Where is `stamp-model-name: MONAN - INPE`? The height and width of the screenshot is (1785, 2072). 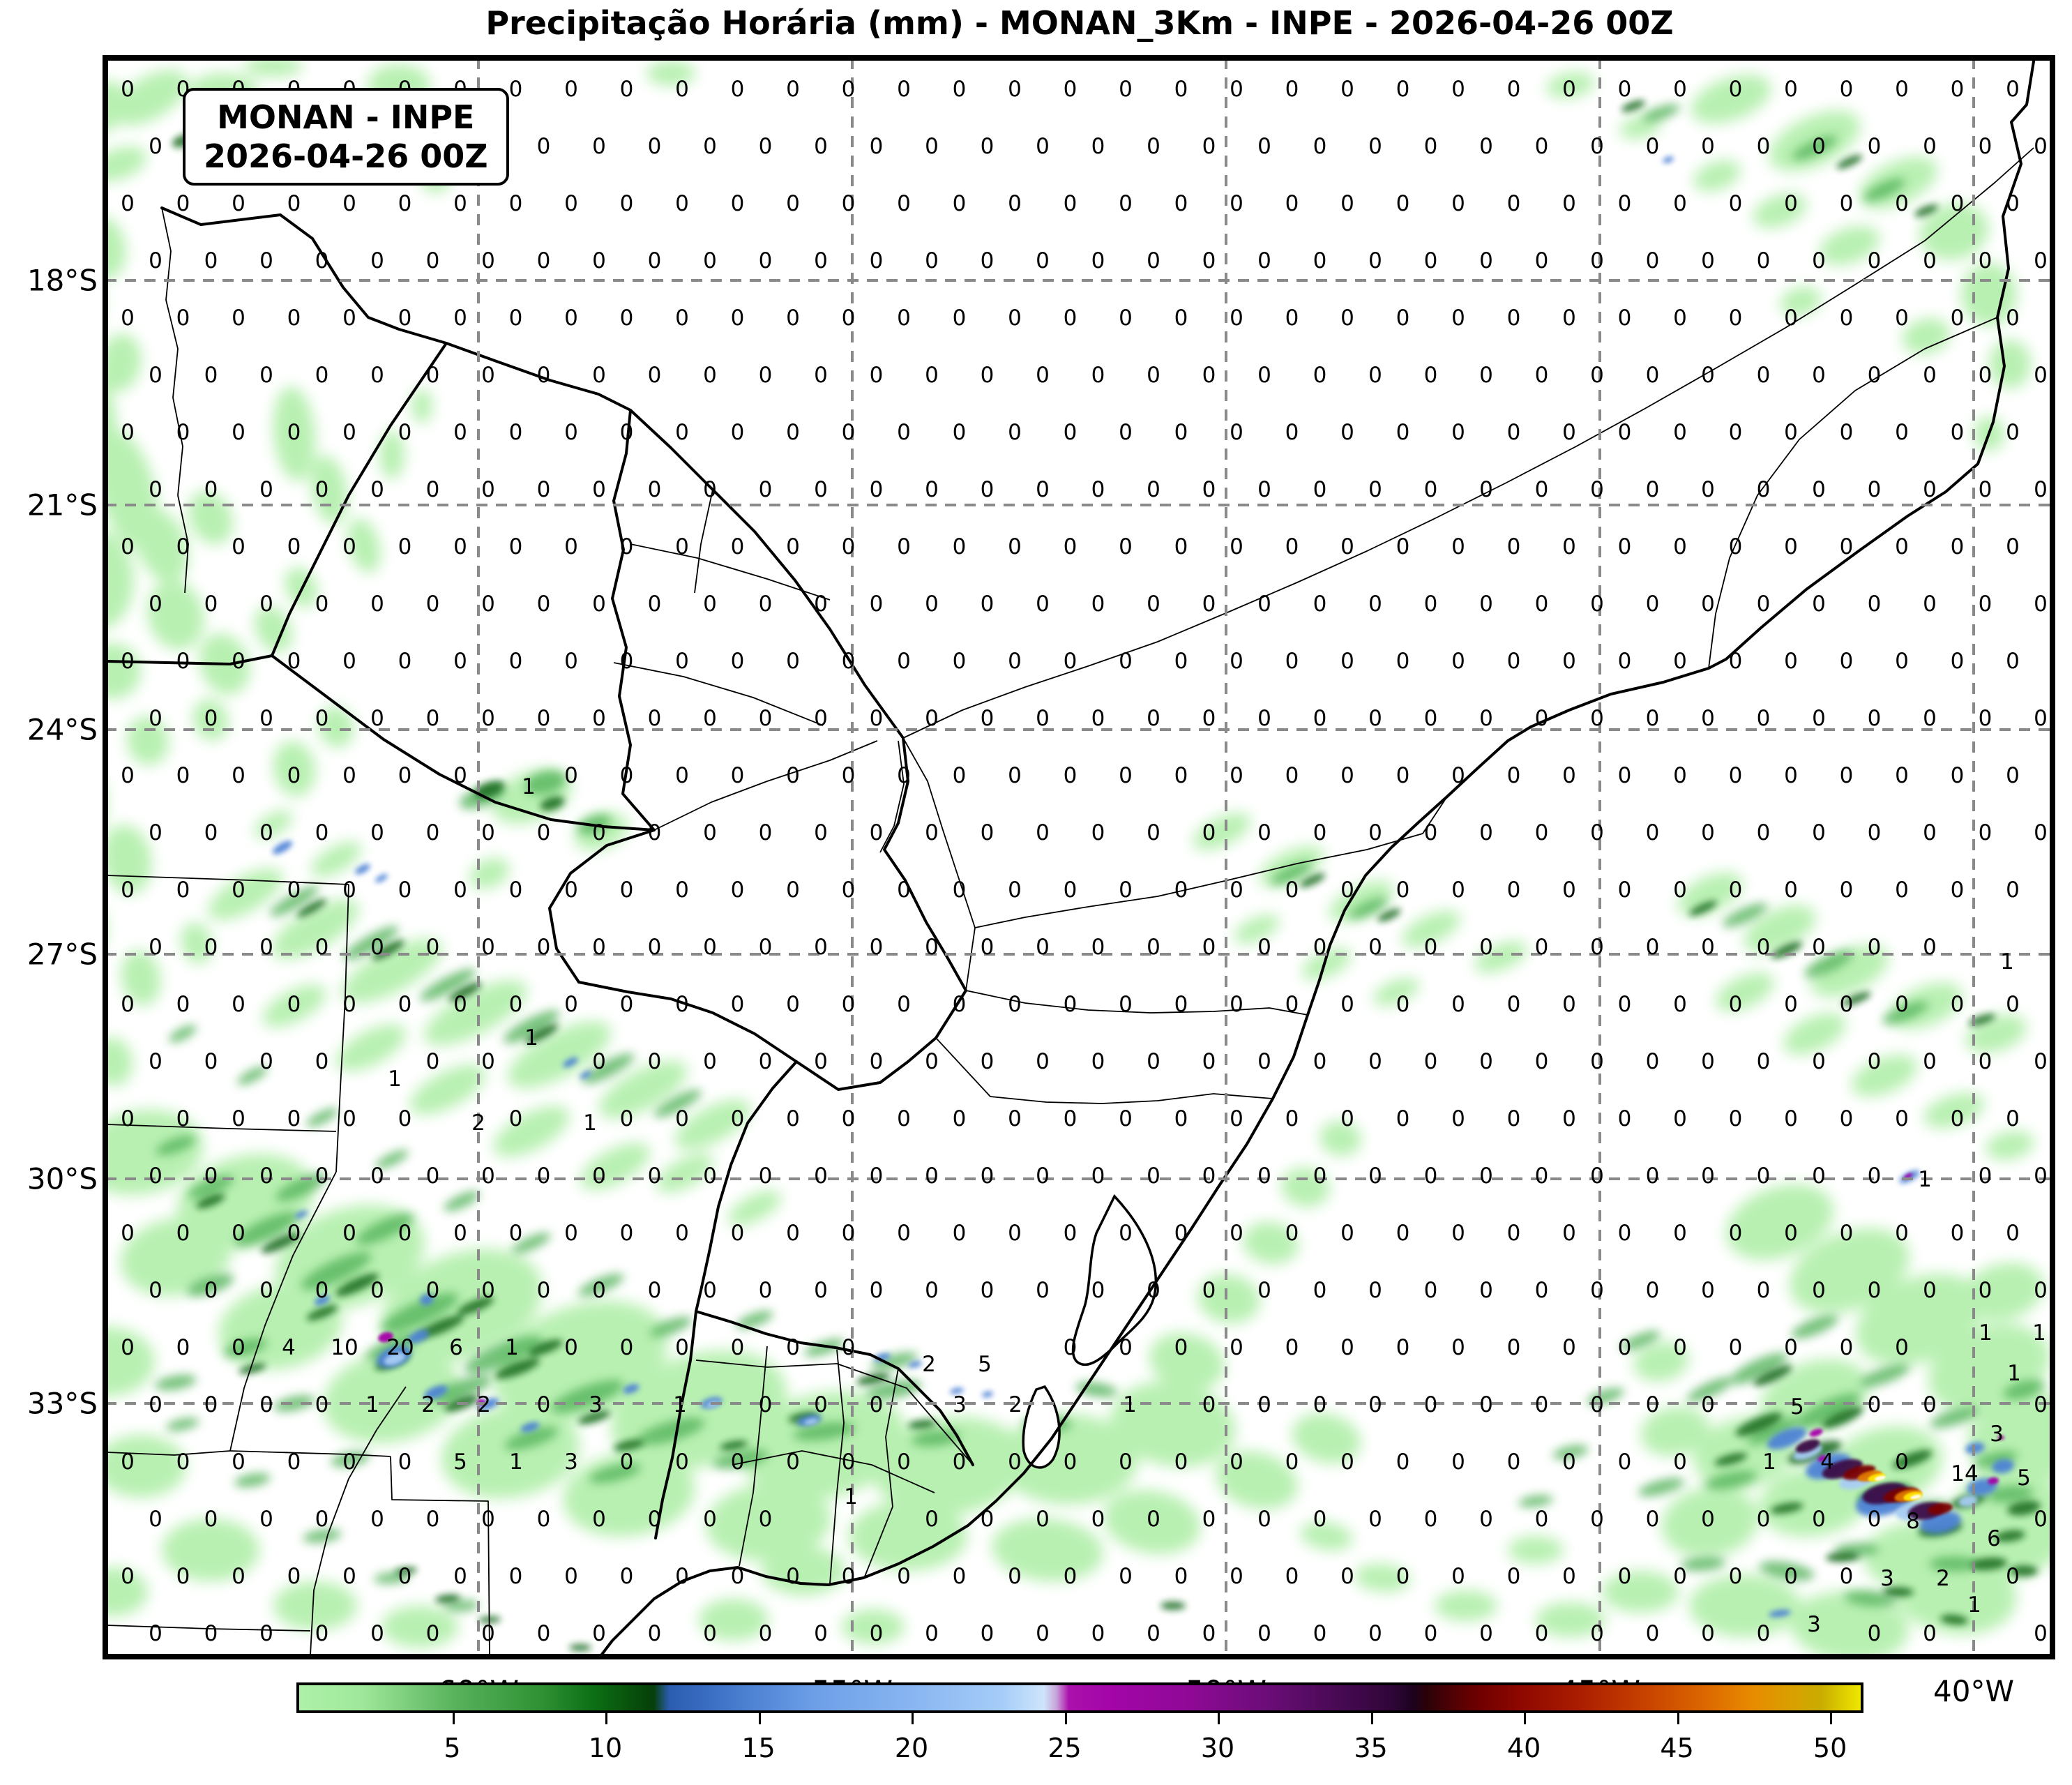 stamp-model-name: MONAN - INPE is located at coordinates (346, 117).